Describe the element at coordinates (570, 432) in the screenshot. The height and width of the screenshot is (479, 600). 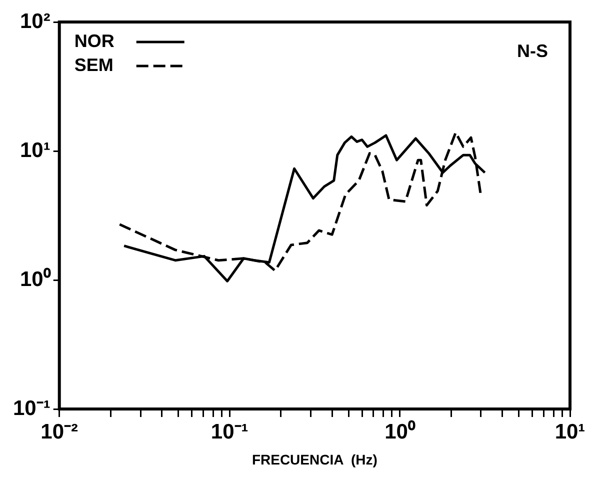
I see `x-tick-label: 10¹` at that location.